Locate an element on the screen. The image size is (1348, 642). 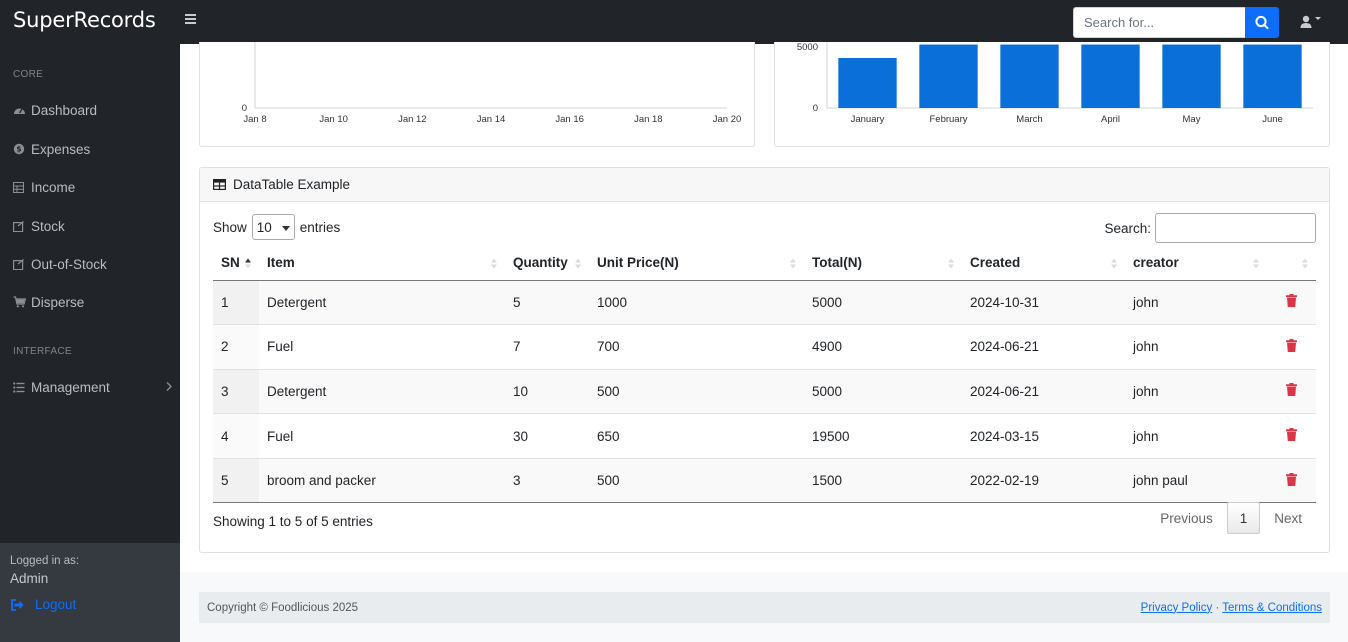
show-label: Show is located at coordinates (230, 227).